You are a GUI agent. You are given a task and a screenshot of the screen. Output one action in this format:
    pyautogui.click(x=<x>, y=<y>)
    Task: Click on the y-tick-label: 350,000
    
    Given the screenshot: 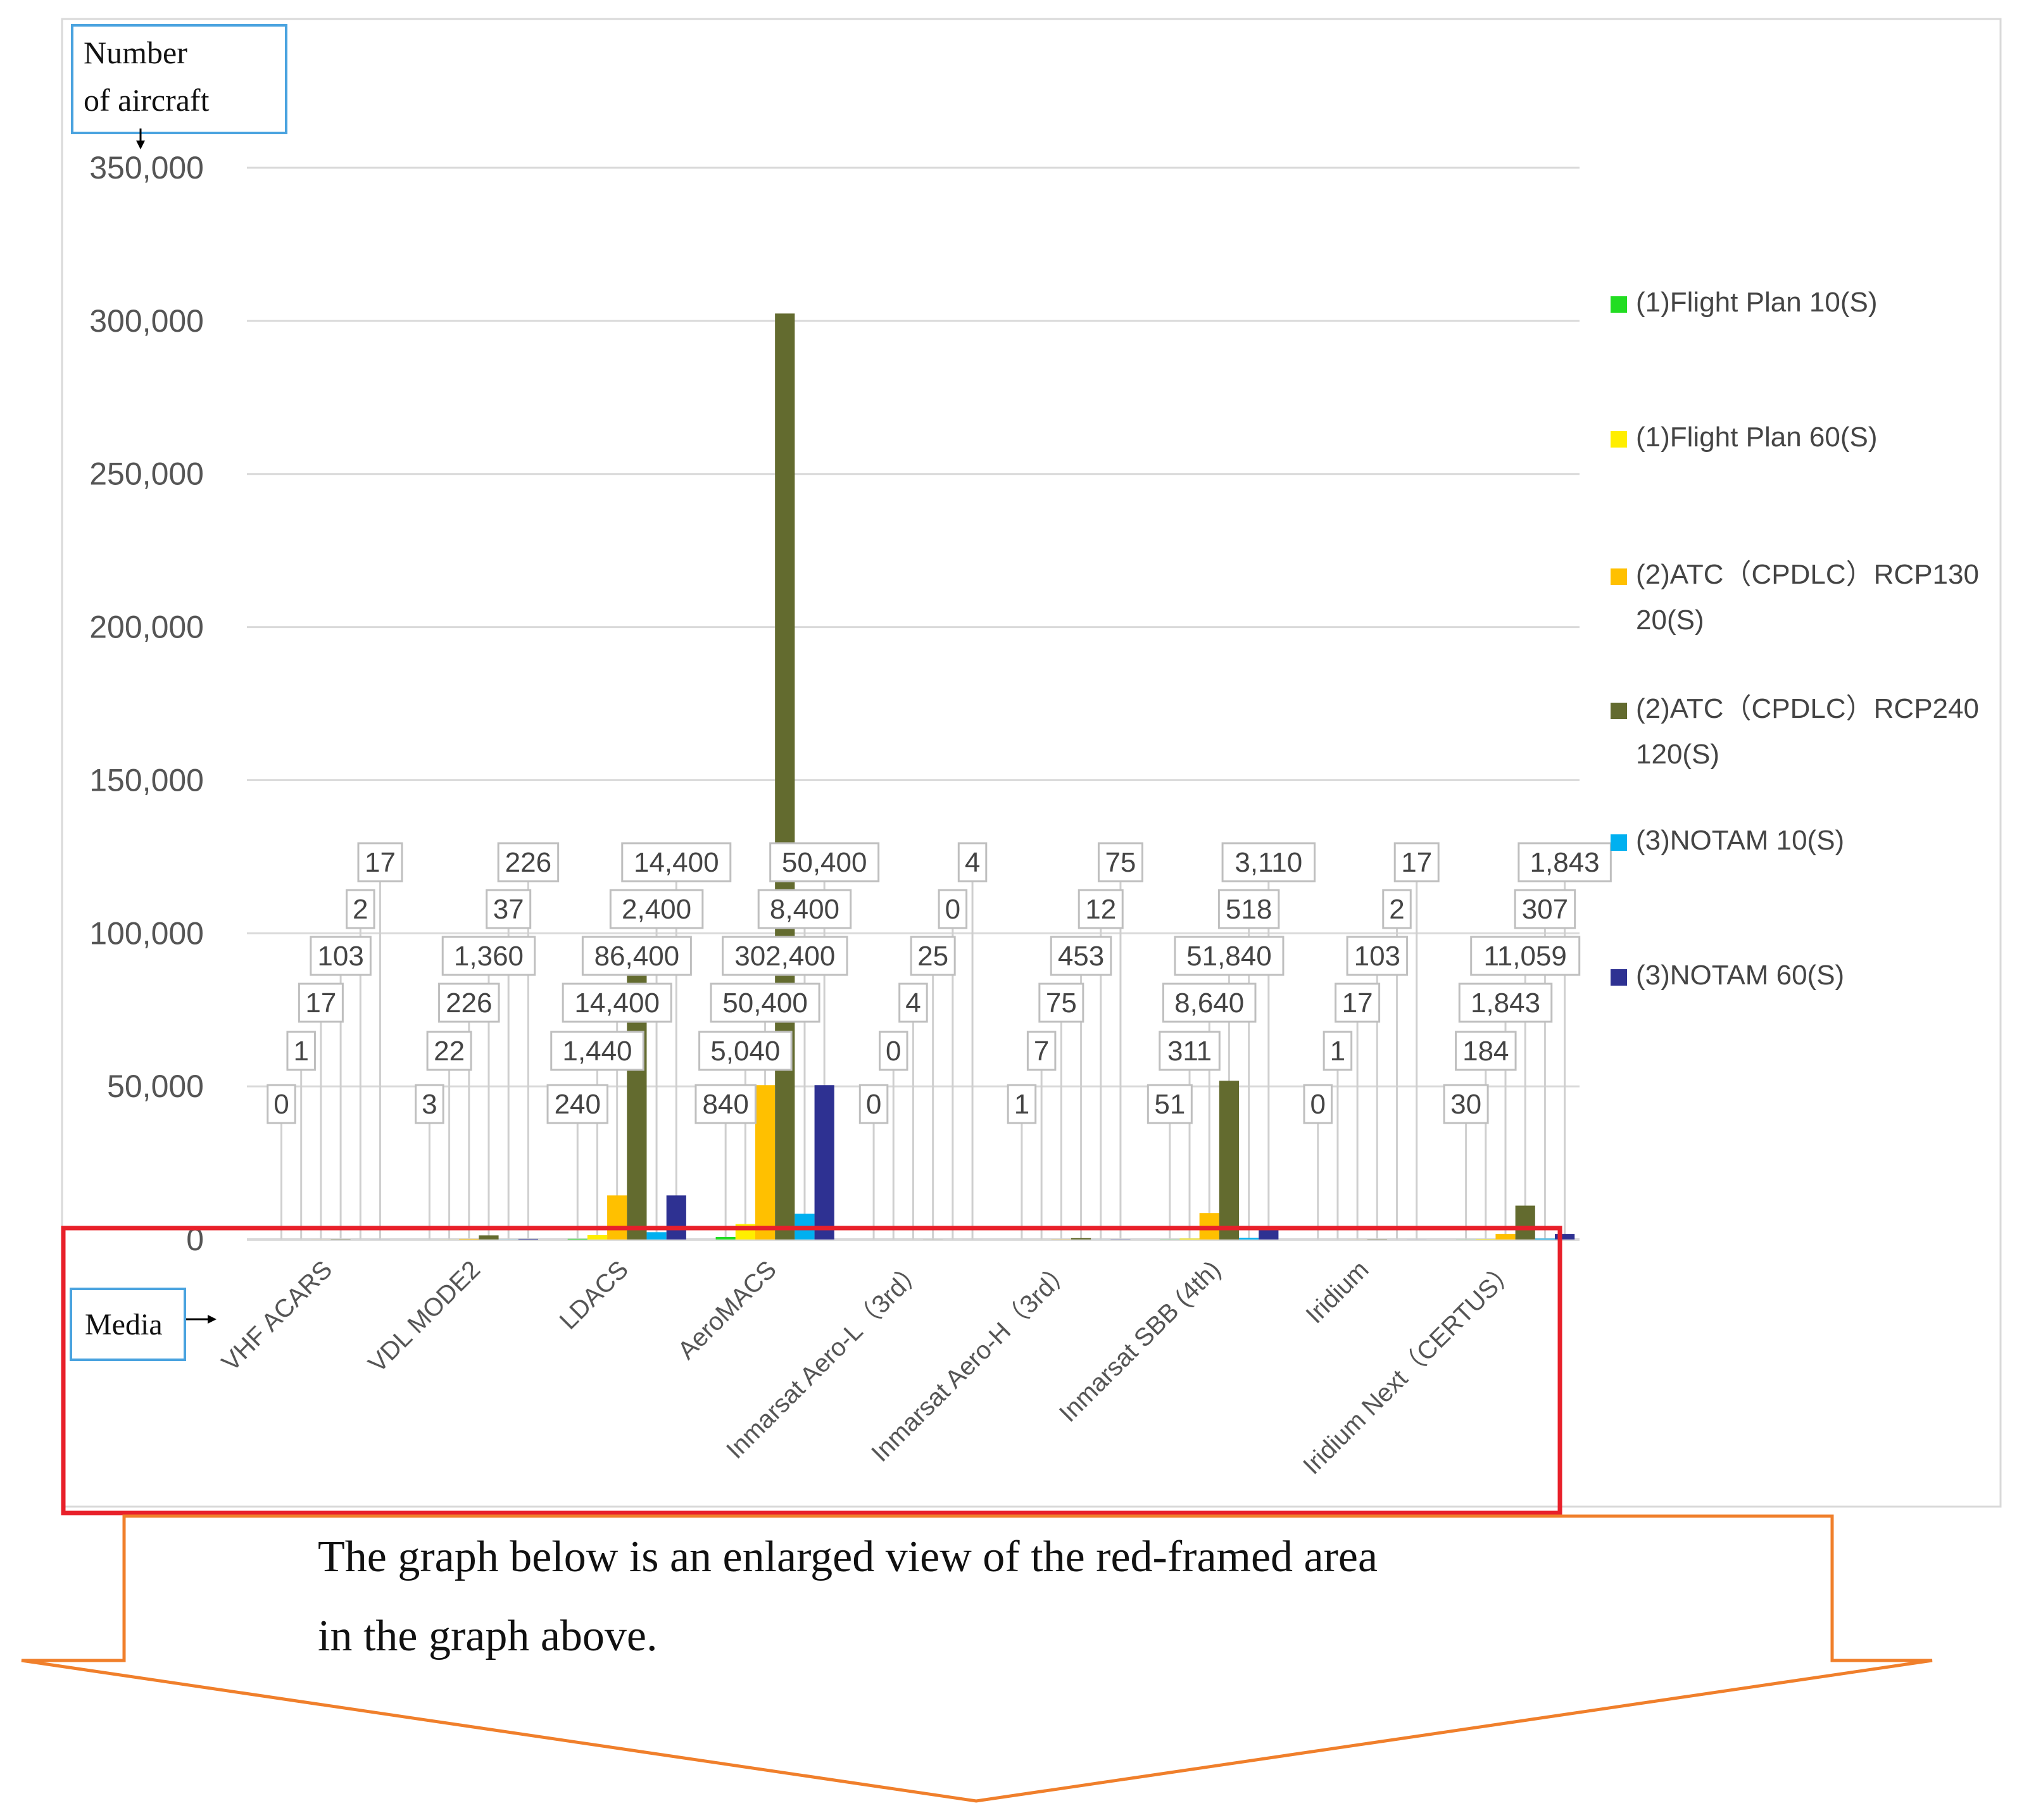 What is the action you would take?
    pyautogui.click(x=146, y=167)
    